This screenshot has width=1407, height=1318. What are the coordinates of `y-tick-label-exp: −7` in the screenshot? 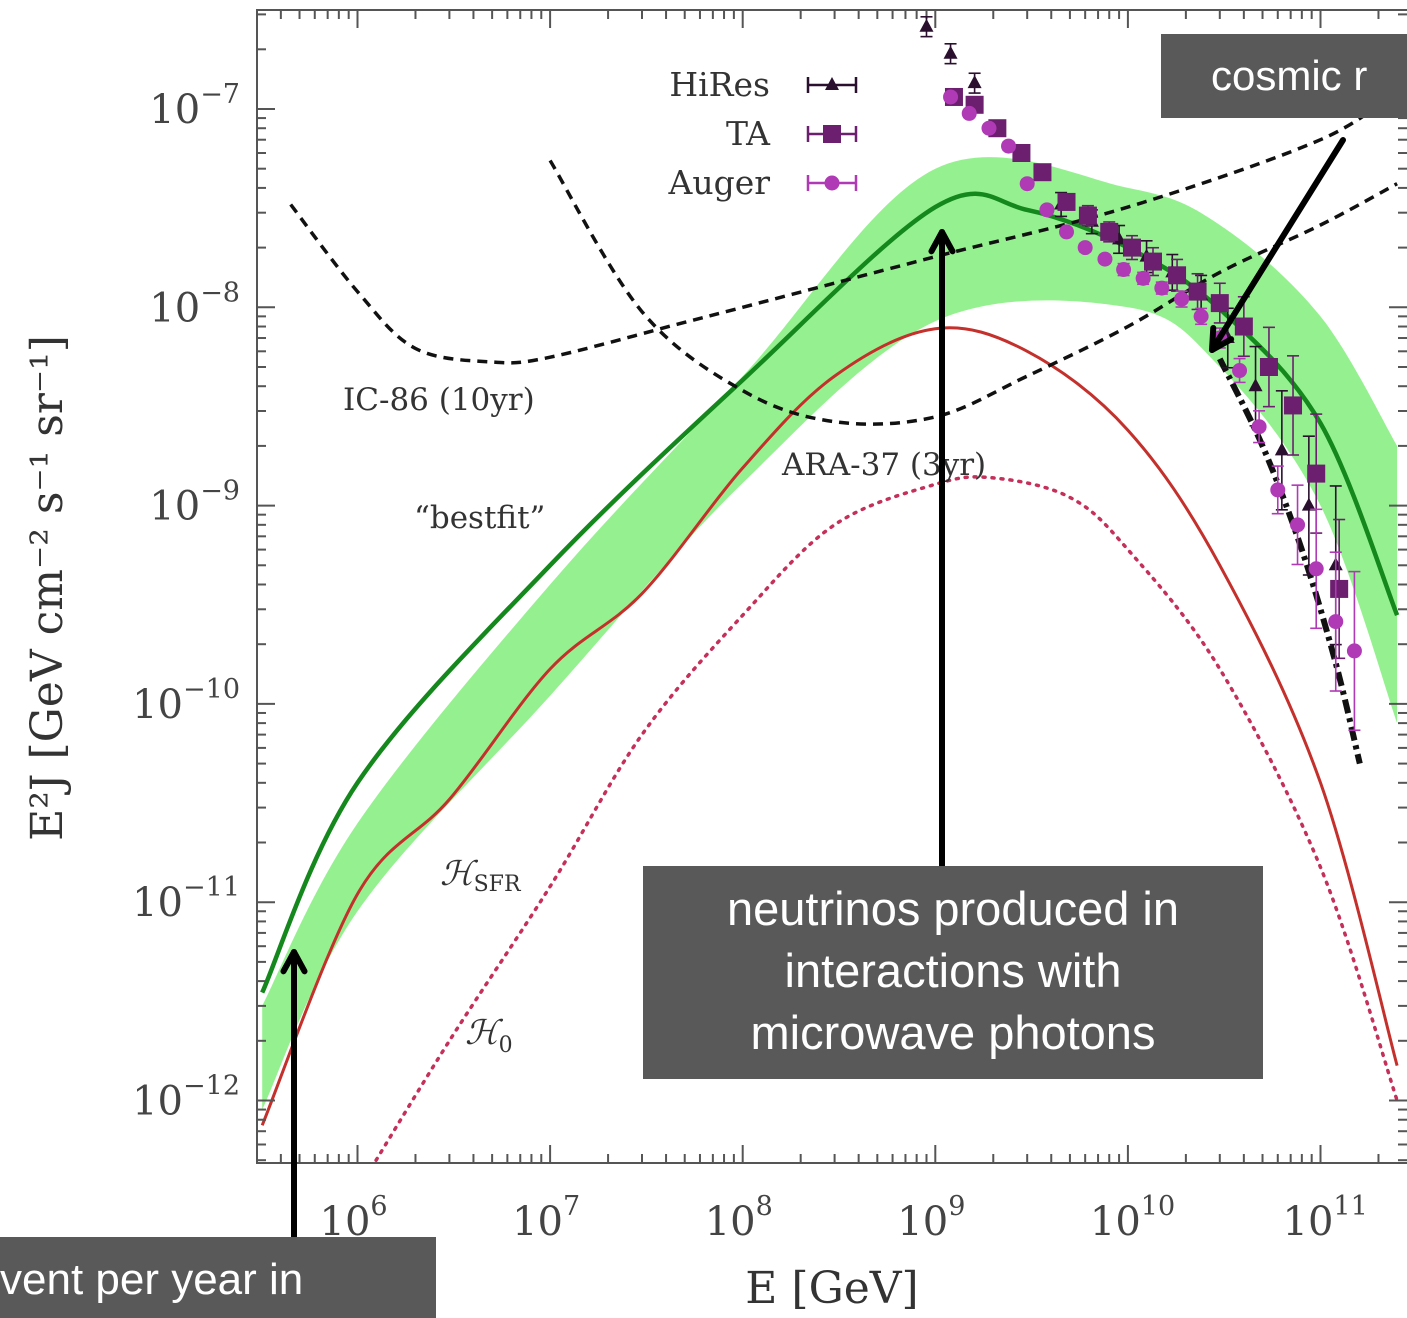 It's located at (220, 94).